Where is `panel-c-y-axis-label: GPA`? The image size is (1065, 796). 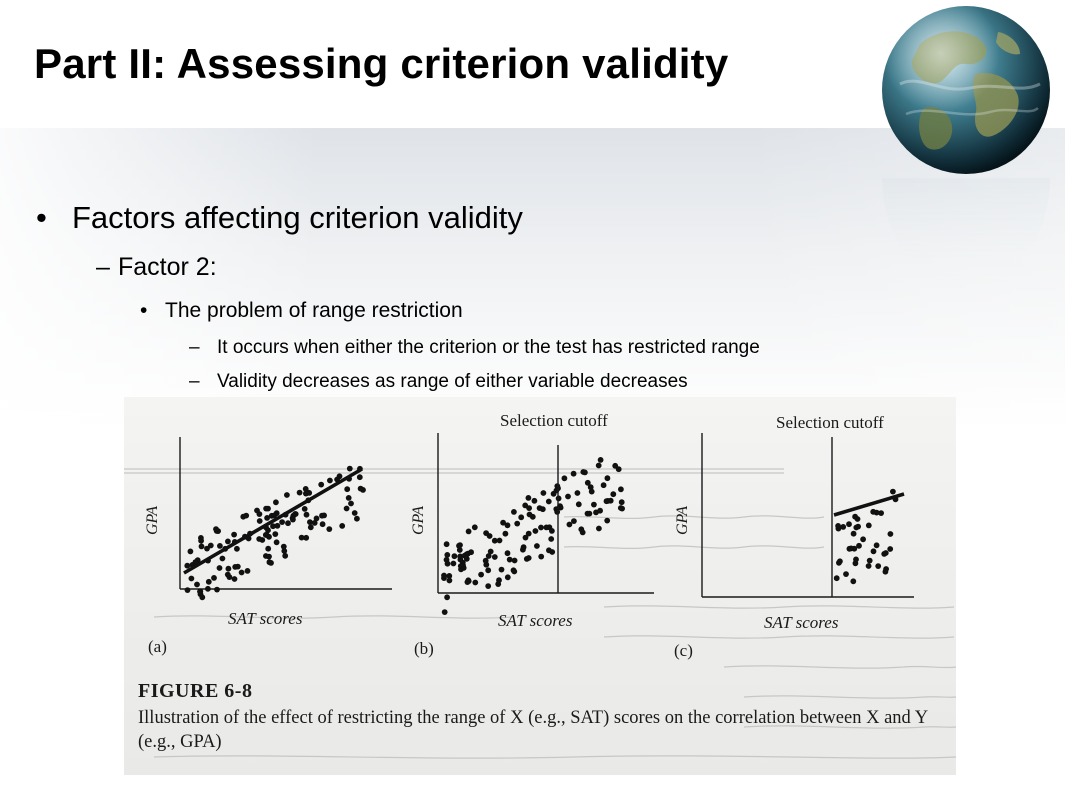 panel-c-y-axis-label: GPA is located at coordinates (682, 520).